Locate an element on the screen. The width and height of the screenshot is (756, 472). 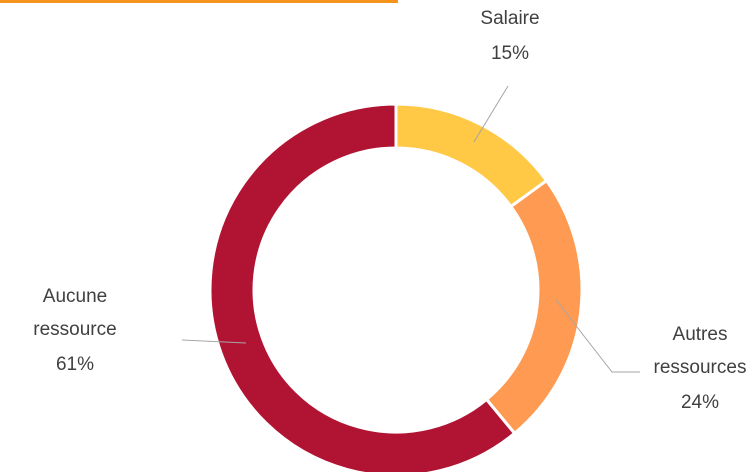
slice-value: 24% is located at coordinates (700, 402).